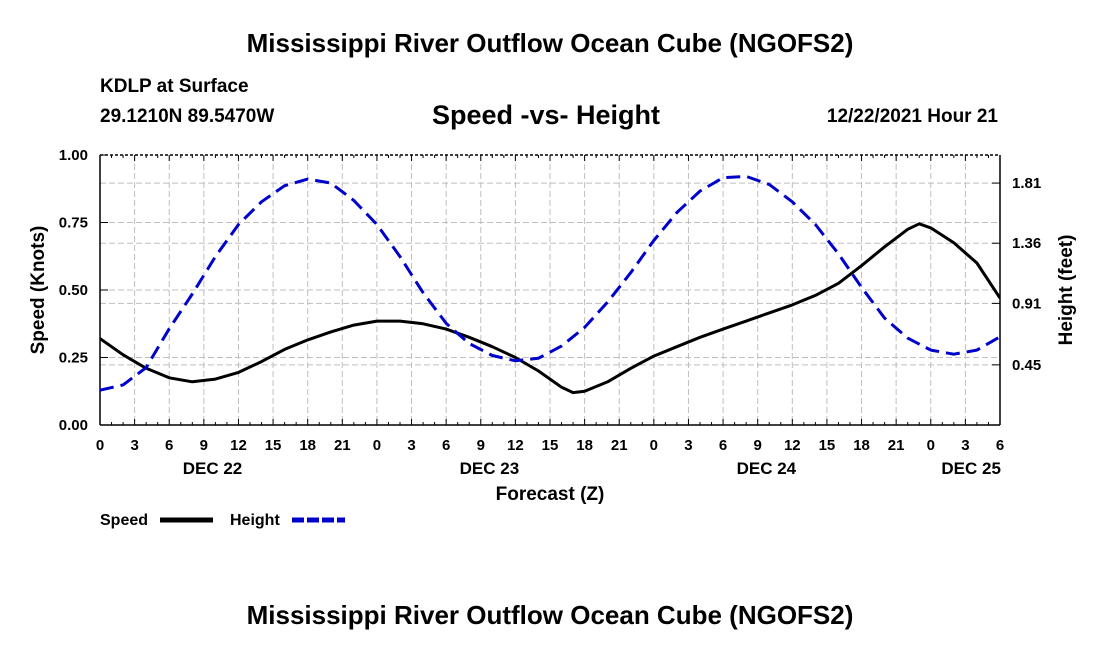 This screenshot has height=650, width=1100. What do you see at coordinates (550, 494) in the screenshot?
I see `x-axis-label: Forecast (Z)` at bounding box center [550, 494].